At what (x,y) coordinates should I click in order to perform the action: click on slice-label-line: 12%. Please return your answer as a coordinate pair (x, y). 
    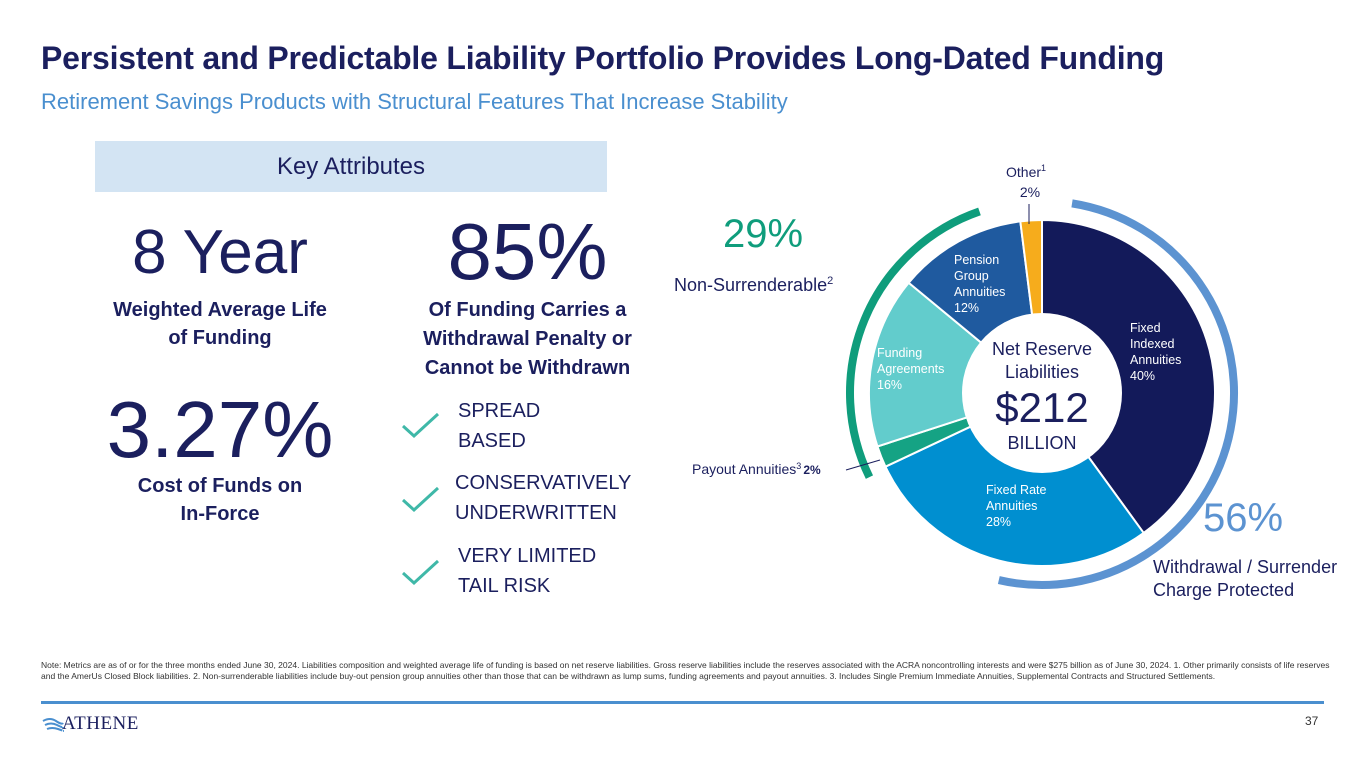
    Looking at the image, I should click on (966, 308).